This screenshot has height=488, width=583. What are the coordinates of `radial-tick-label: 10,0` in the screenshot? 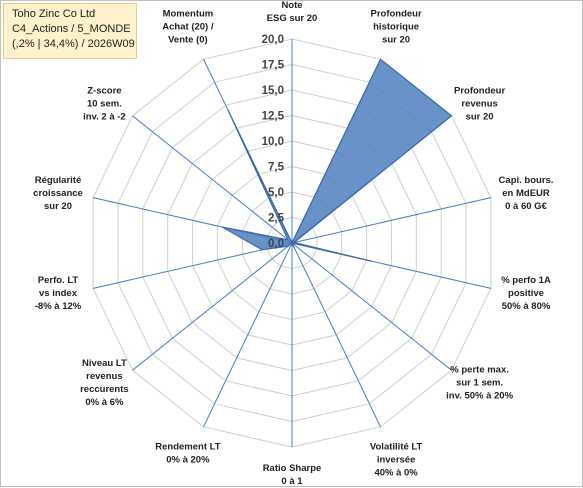 It's located at (273, 142).